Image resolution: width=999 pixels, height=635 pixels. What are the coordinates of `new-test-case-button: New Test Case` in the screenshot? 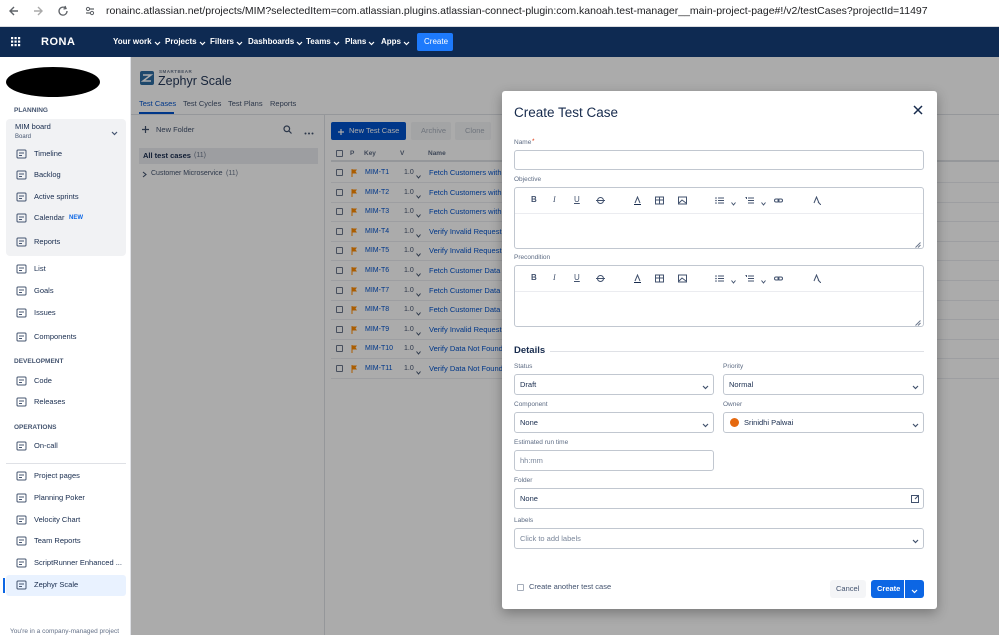 It's located at (368, 131).